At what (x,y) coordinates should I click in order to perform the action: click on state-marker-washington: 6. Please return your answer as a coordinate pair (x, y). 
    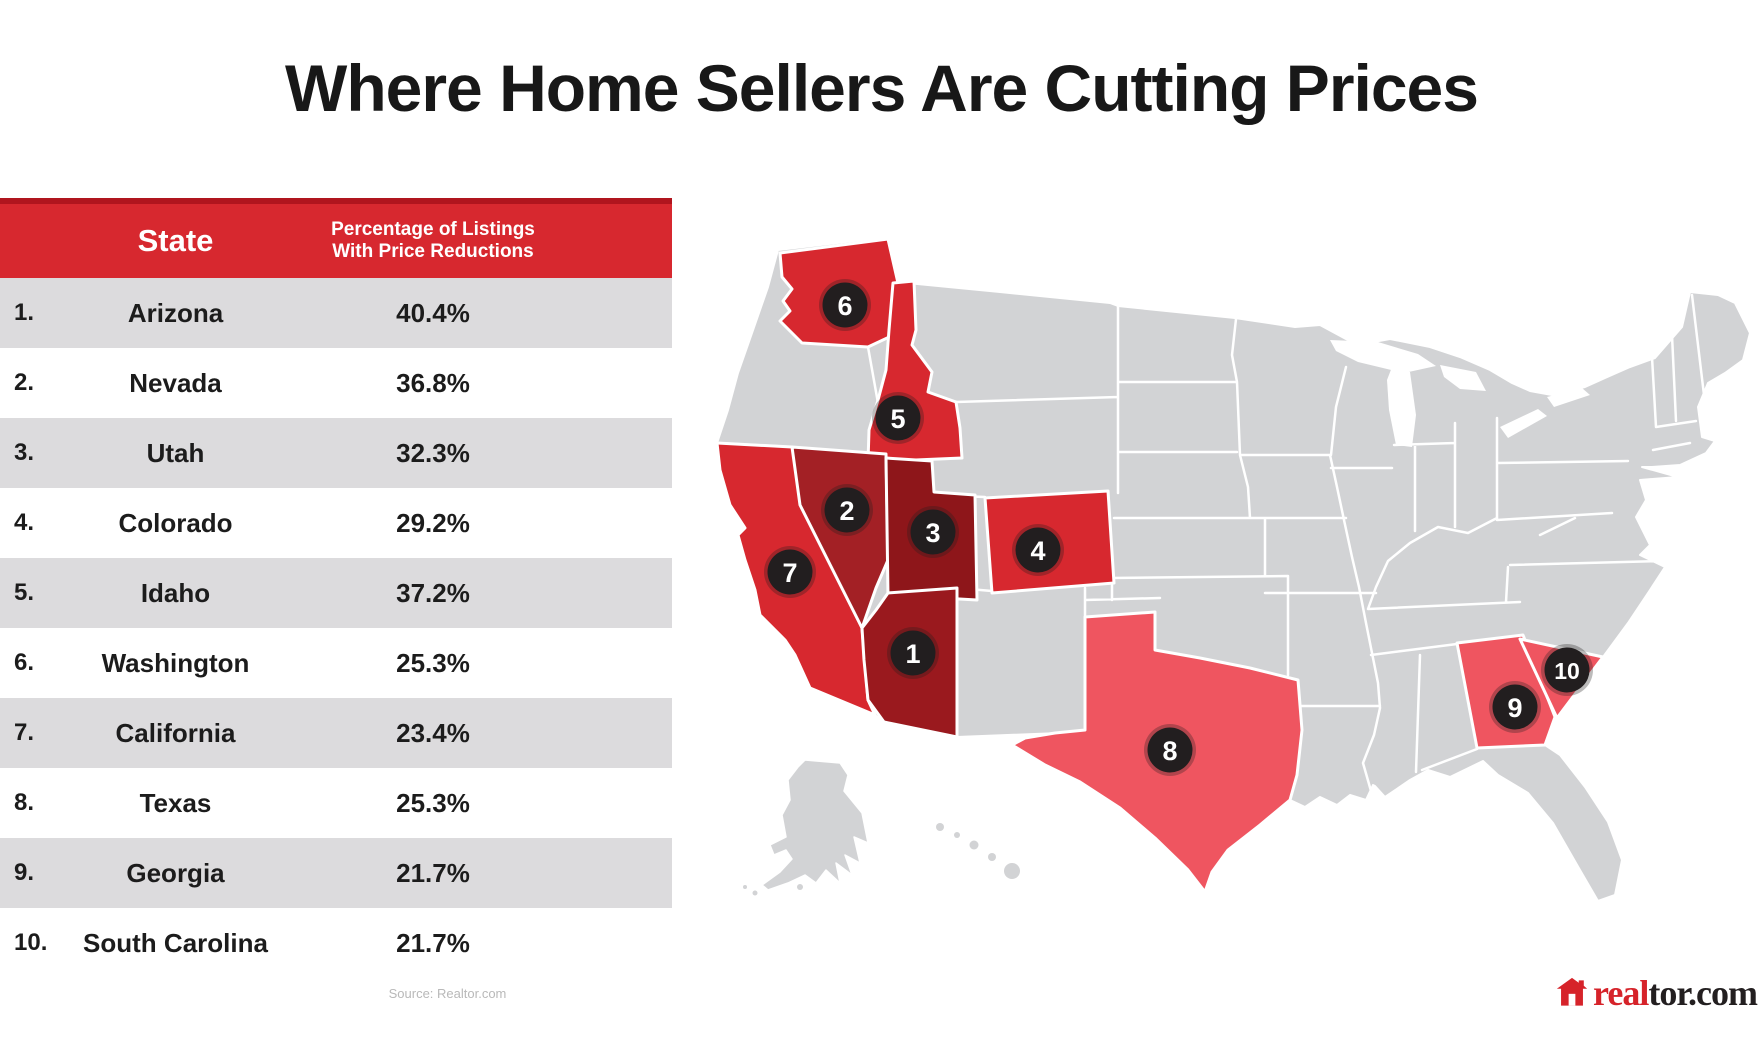
    Looking at the image, I should click on (845, 305).